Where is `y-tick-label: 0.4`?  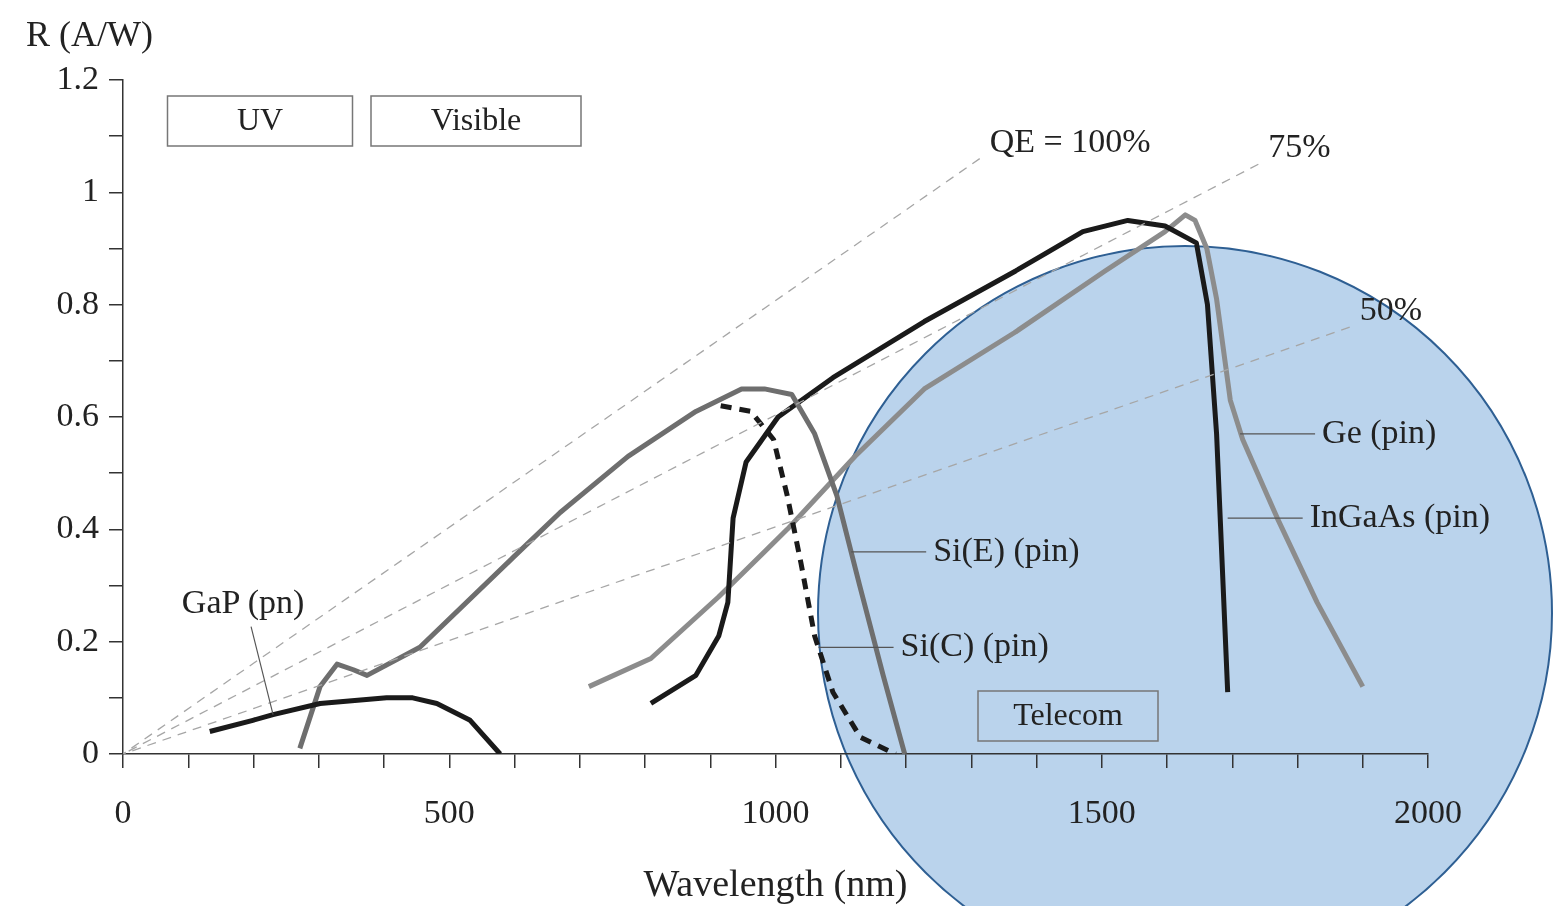 y-tick-label: 0.4 is located at coordinates (77, 527).